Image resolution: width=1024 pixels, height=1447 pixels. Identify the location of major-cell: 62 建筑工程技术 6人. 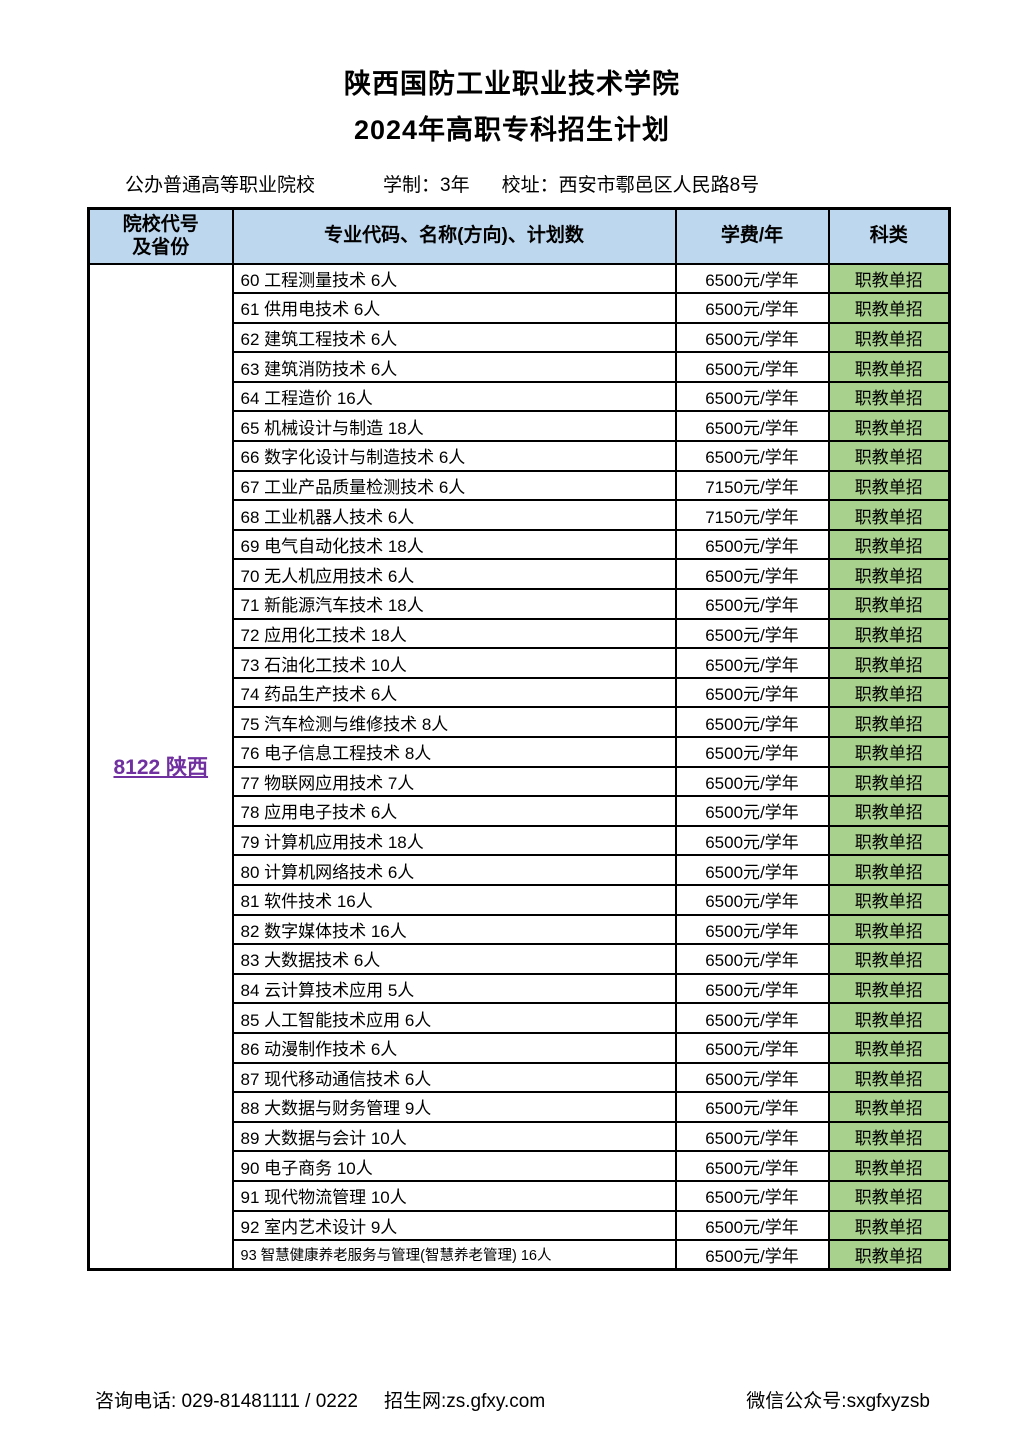
(454, 337).